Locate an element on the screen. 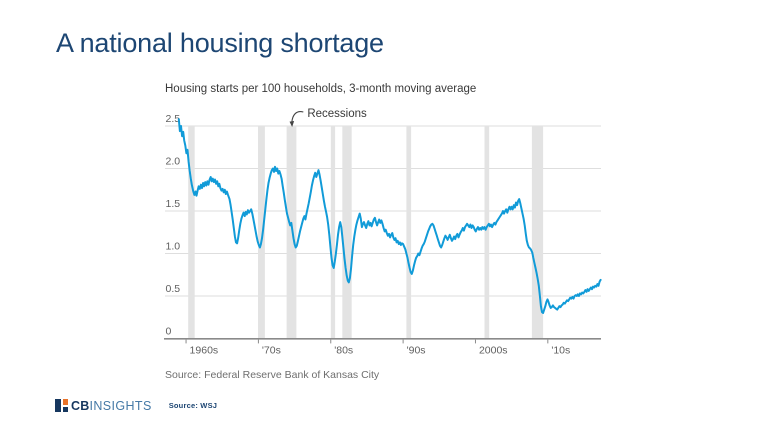 This screenshot has width=768, height=432. x-axis-tick-label: '90s is located at coordinates (416, 351).